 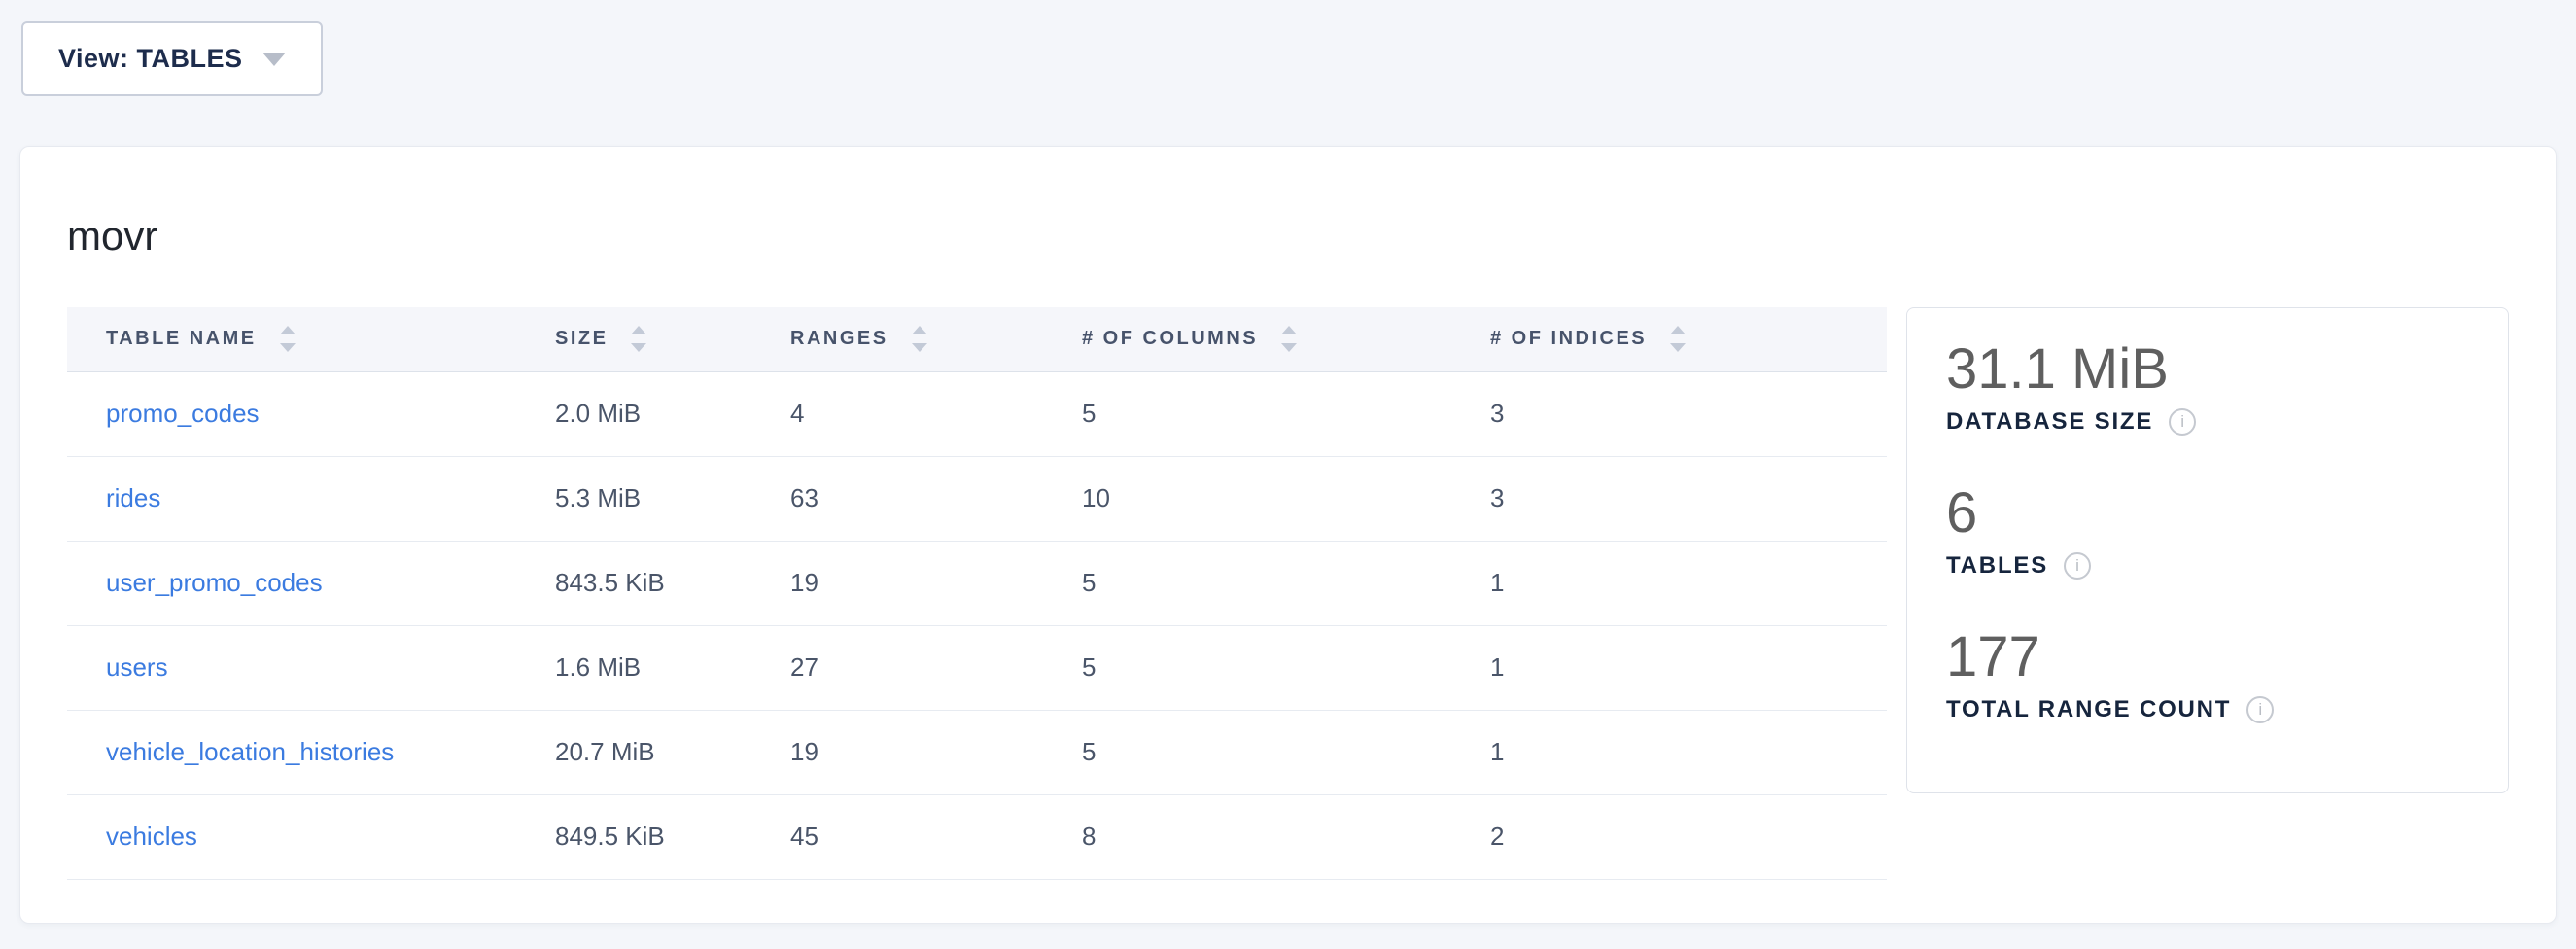 I want to click on column-header-label: # OF INDICES, so click(x=1569, y=339).